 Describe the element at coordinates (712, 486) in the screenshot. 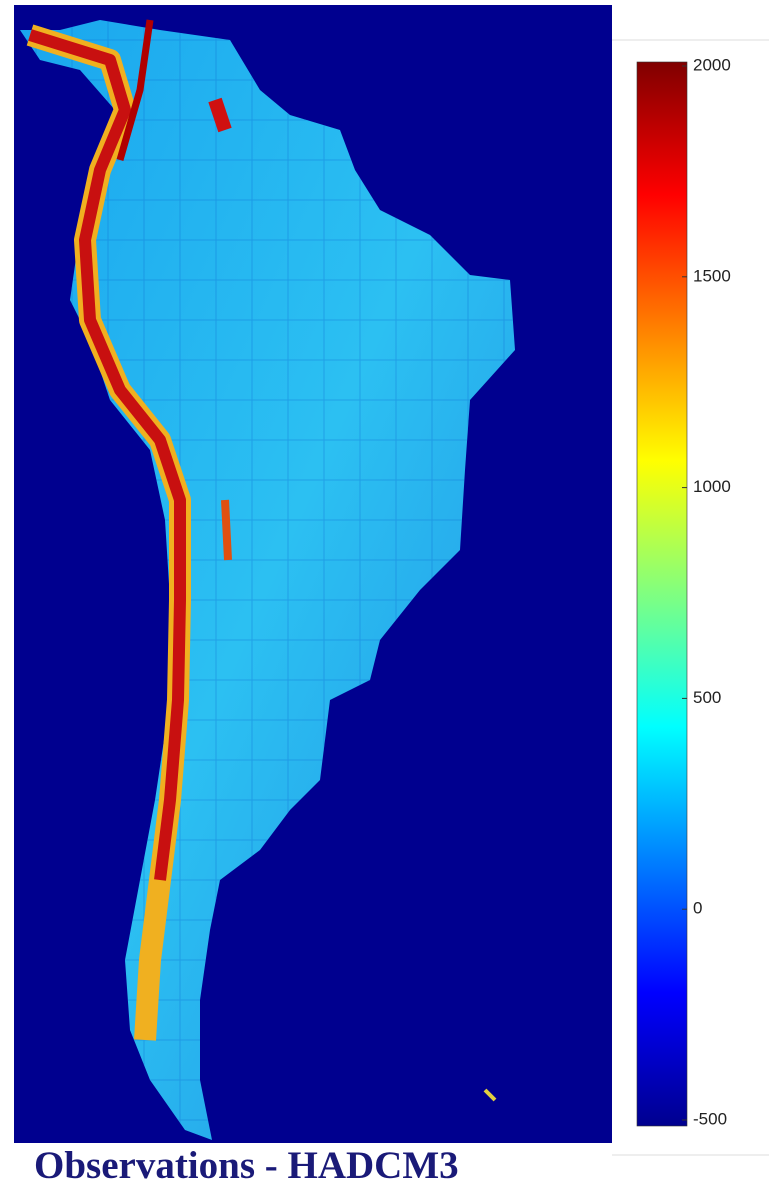

I see `colorbar-tick-label: 1000` at that location.